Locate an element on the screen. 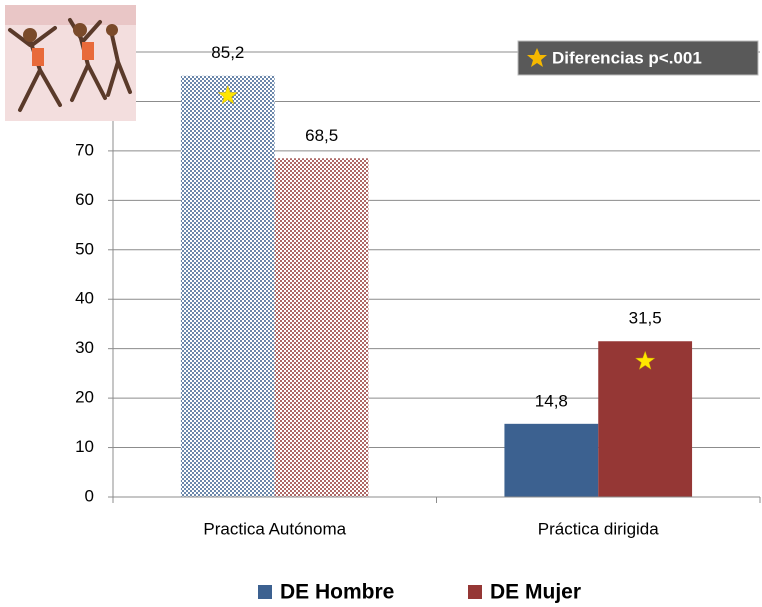 The height and width of the screenshot is (607, 762). photo is located at coordinates (70, 63).